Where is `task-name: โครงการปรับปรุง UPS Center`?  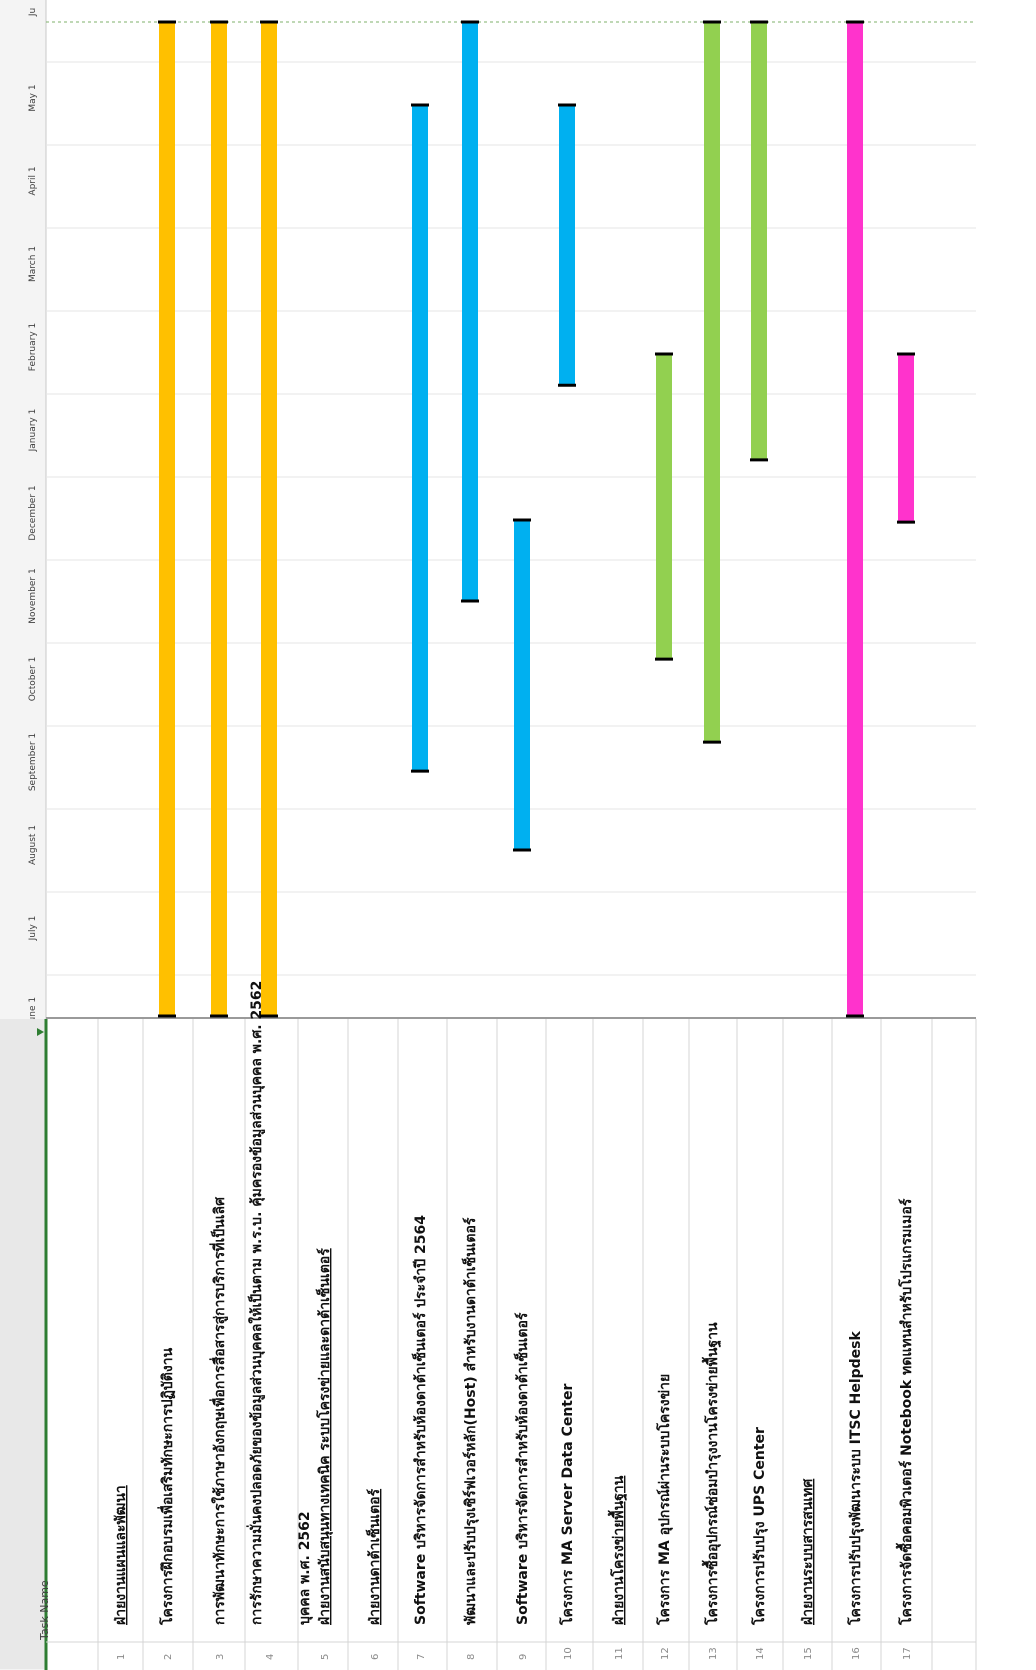 task-name: โครงการปรับปรุง UPS Center is located at coordinates (759, 1526).